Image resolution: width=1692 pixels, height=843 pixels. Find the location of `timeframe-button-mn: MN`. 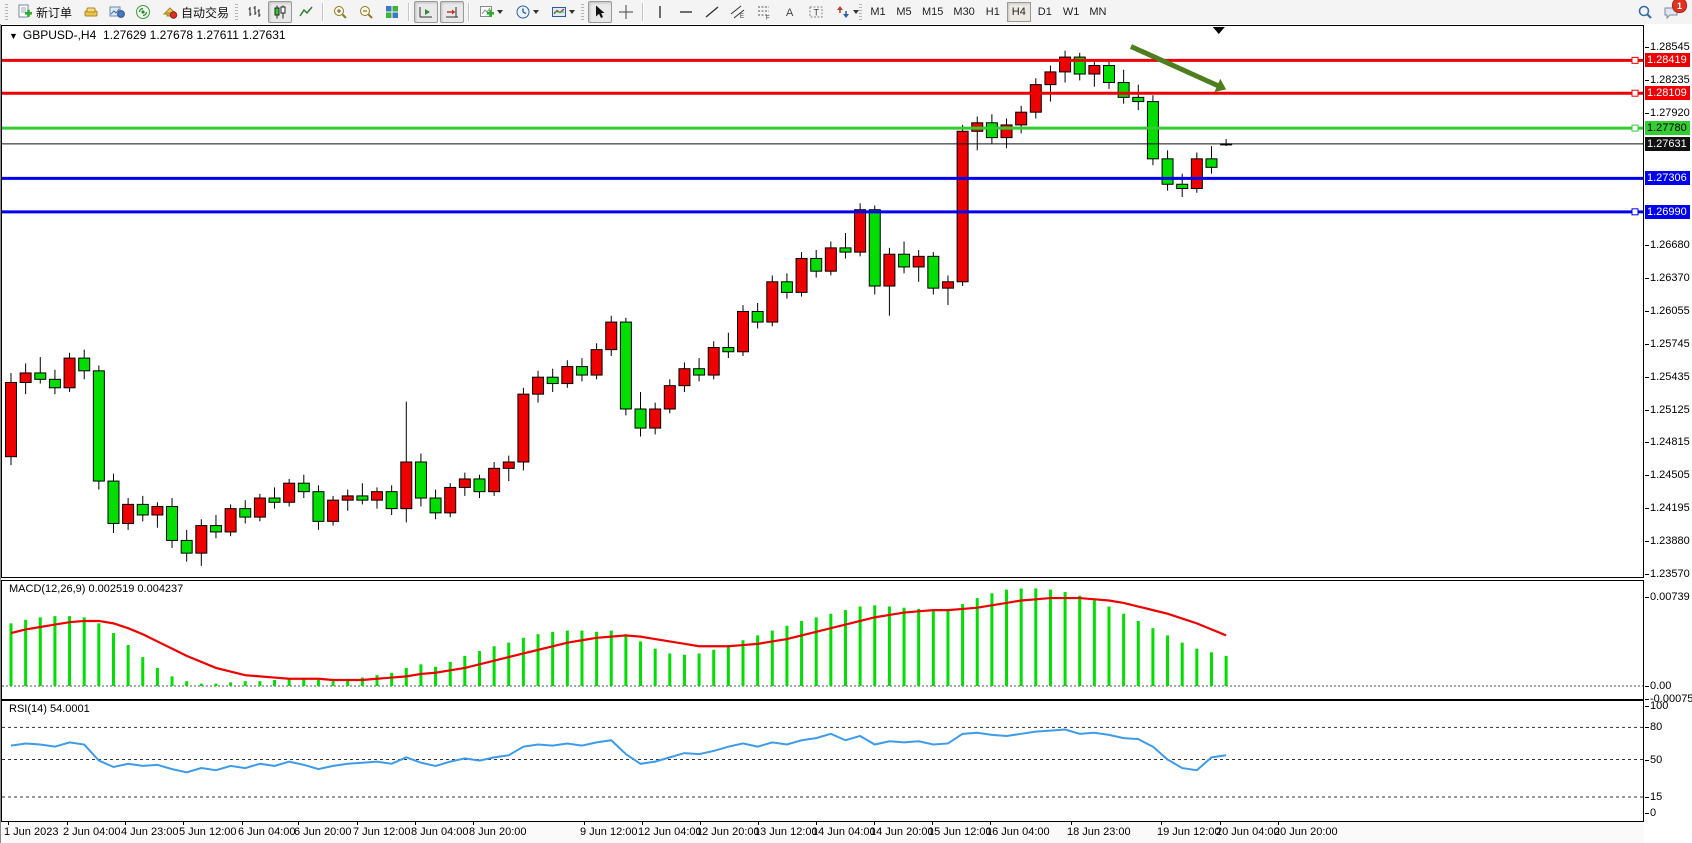

timeframe-button-mn: MN is located at coordinates (1098, 12).